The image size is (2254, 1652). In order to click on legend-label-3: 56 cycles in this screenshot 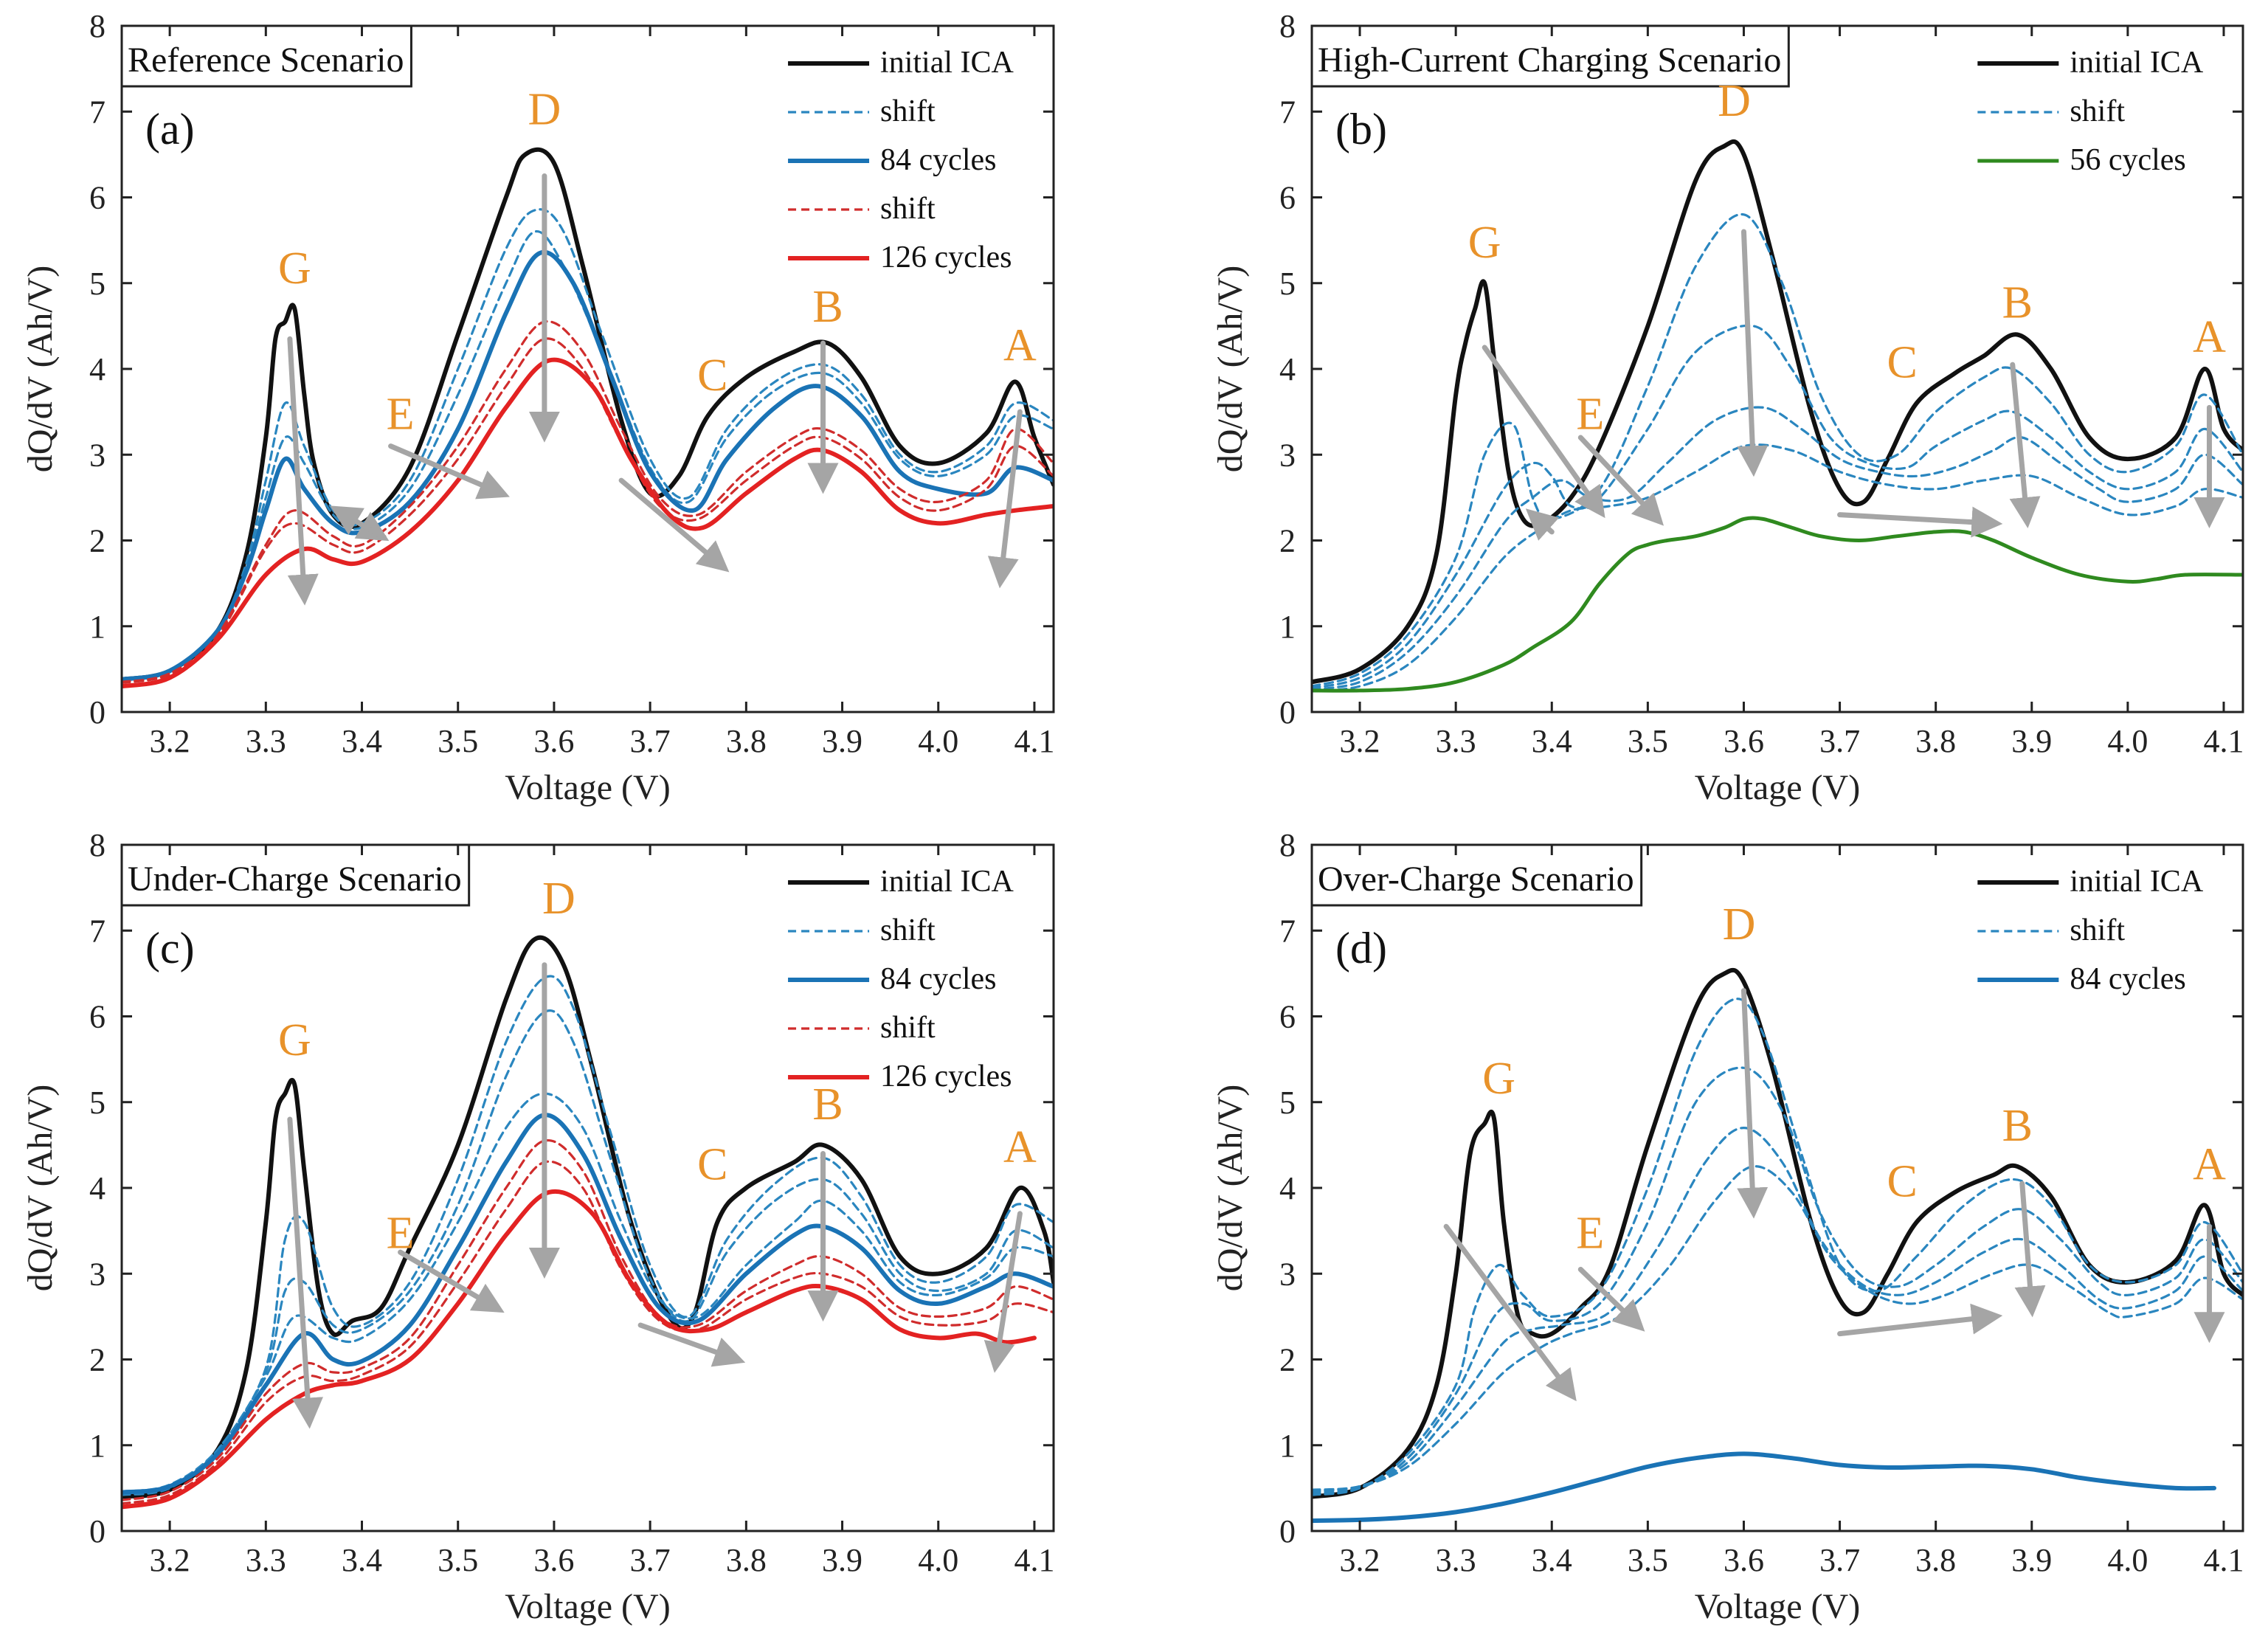, I will do `click(2127, 160)`.